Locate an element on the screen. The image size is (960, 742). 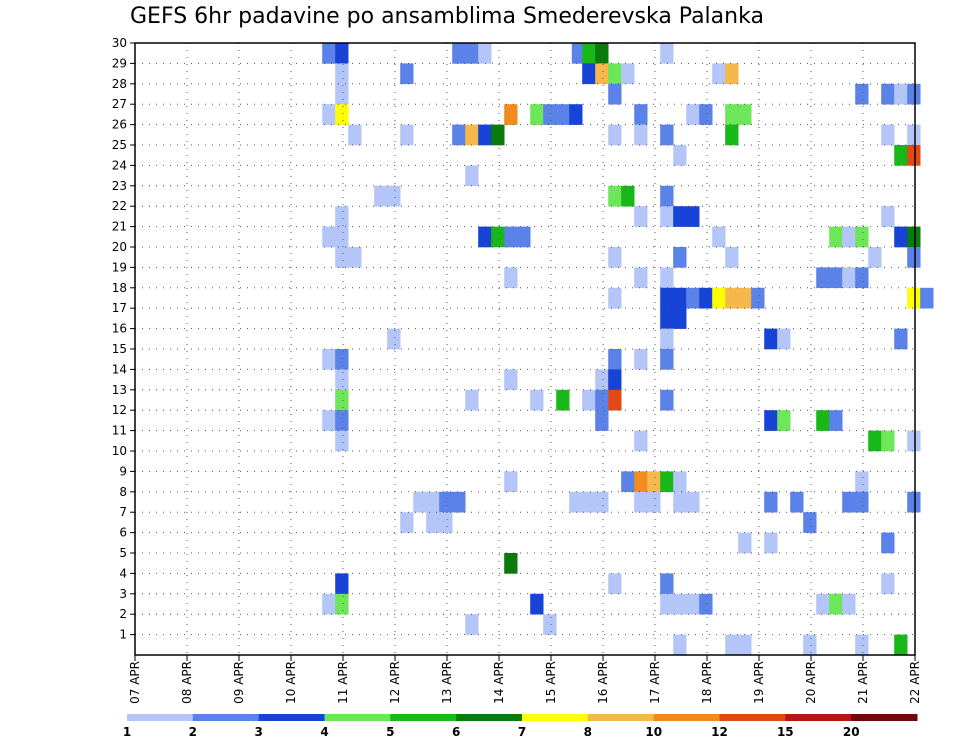
y-tick-label: 1 is located at coordinates (123, 635).